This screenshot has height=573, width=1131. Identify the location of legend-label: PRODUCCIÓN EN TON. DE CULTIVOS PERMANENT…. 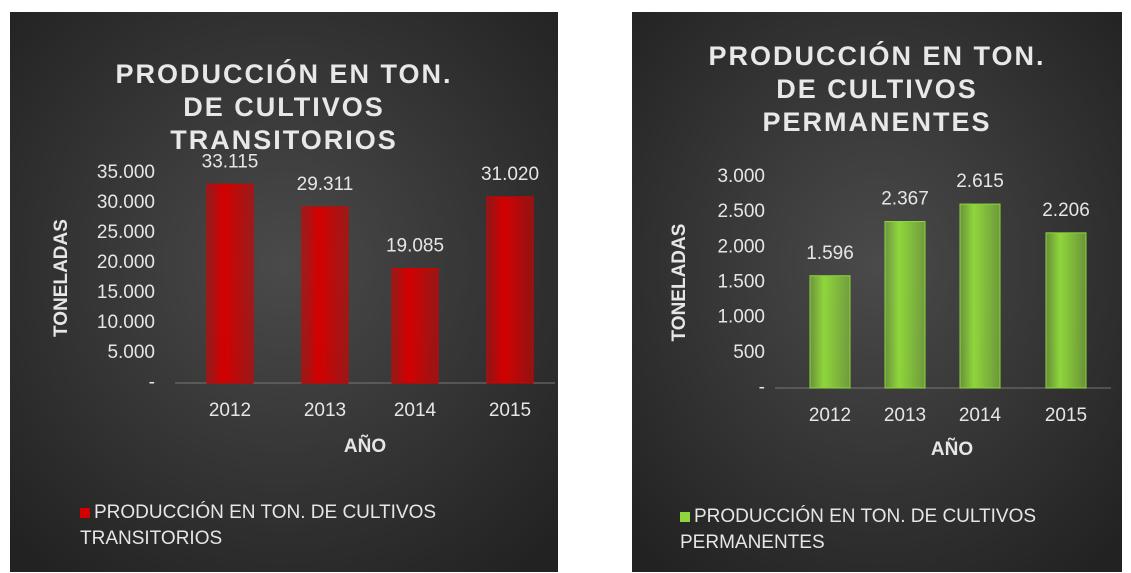
(858, 529).